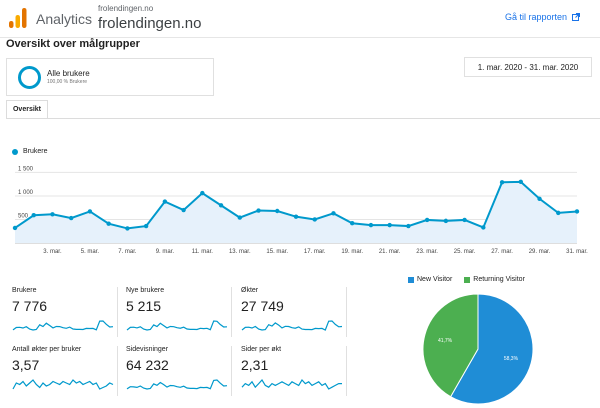 The image size is (600, 408). I want to click on metric-label: Økter, so click(250, 290).